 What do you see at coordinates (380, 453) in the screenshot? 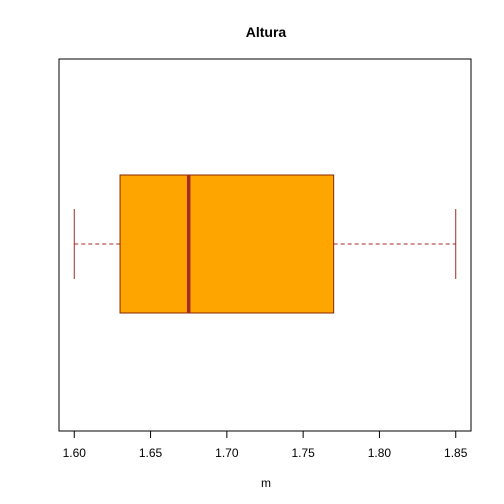
I see `x-tick-label: 1.80` at bounding box center [380, 453].